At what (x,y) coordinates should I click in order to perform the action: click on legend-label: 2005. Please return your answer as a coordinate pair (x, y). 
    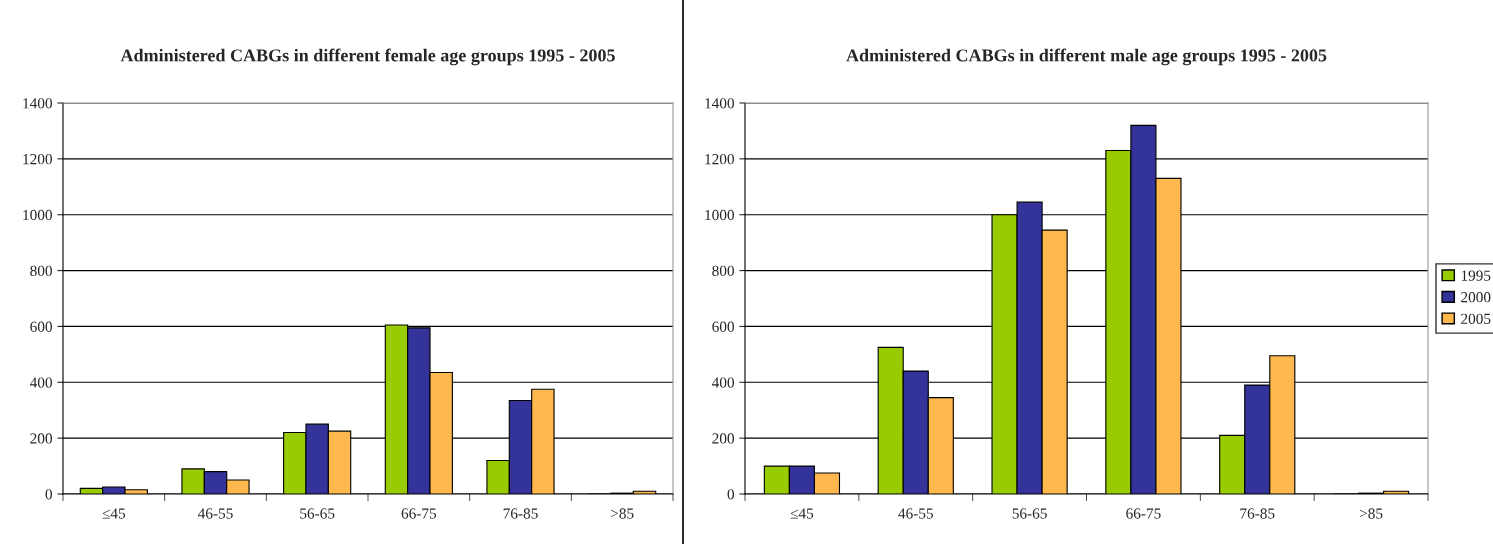
    Looking at the image, I should click on (1476, 318).